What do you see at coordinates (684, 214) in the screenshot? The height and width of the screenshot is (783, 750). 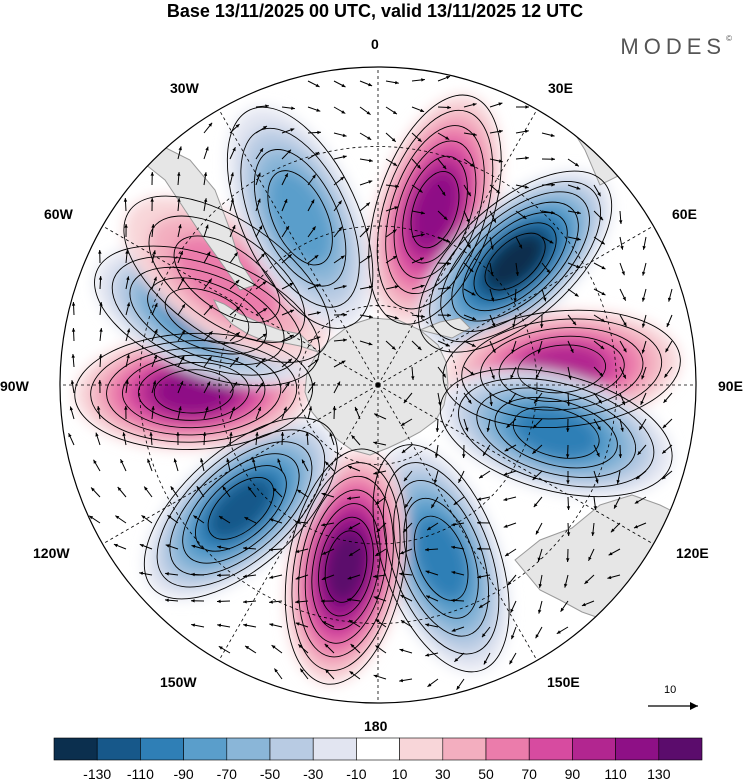 I see `lon-label-60e: 60E` at bounding box center [684, 214].